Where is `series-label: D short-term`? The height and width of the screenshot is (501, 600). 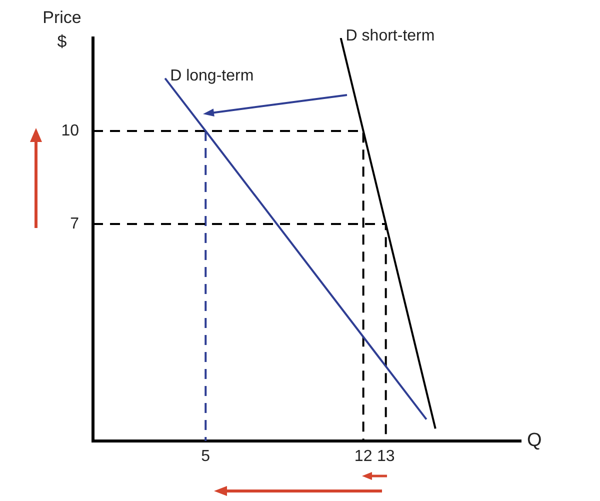 series-label: D short-term is located at coordinates (390, 35).